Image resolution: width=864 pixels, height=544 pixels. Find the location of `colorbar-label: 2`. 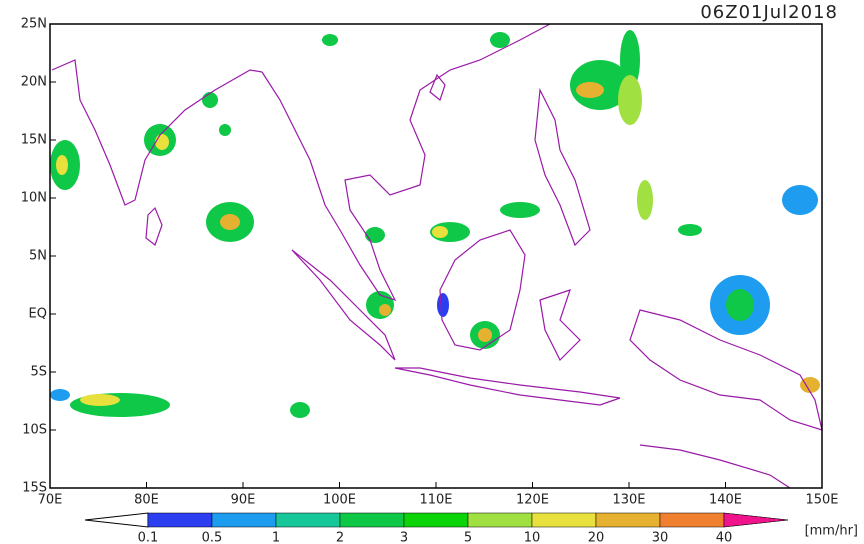

colorbar-label: 2 is located at coordinates (340, 537).